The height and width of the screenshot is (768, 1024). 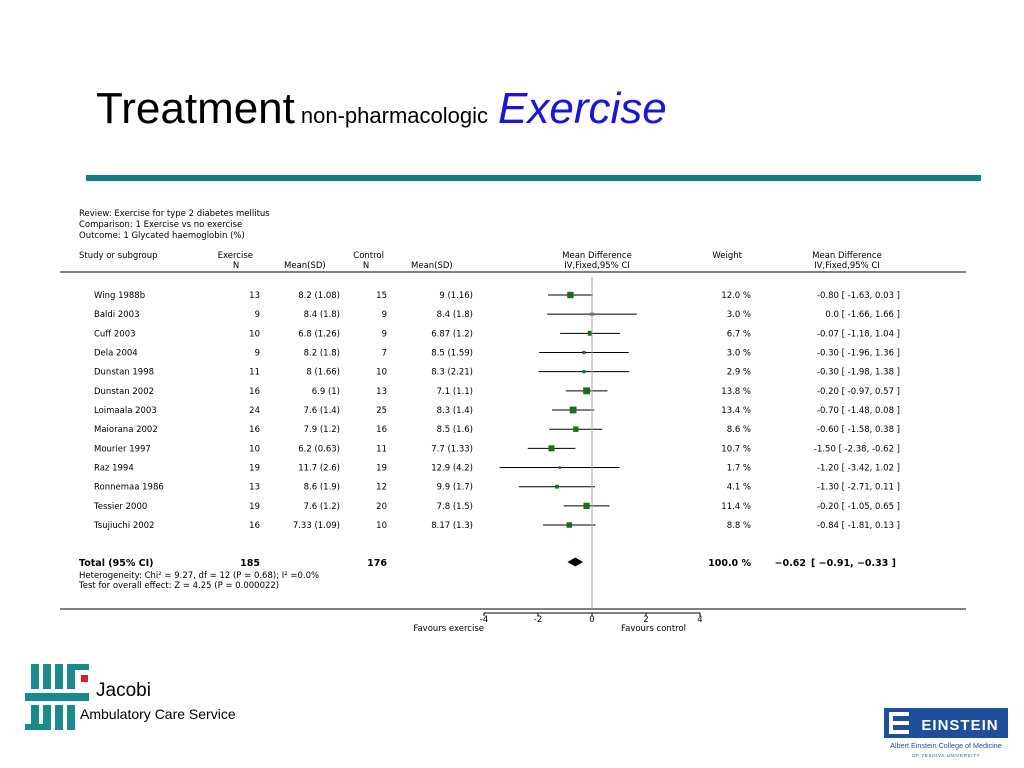 What do you see at coordinates (319, 334) in the screenshot?
I see `exercise-mean-sd: 6.8 (1.26)` at bounding box center [319, 334].